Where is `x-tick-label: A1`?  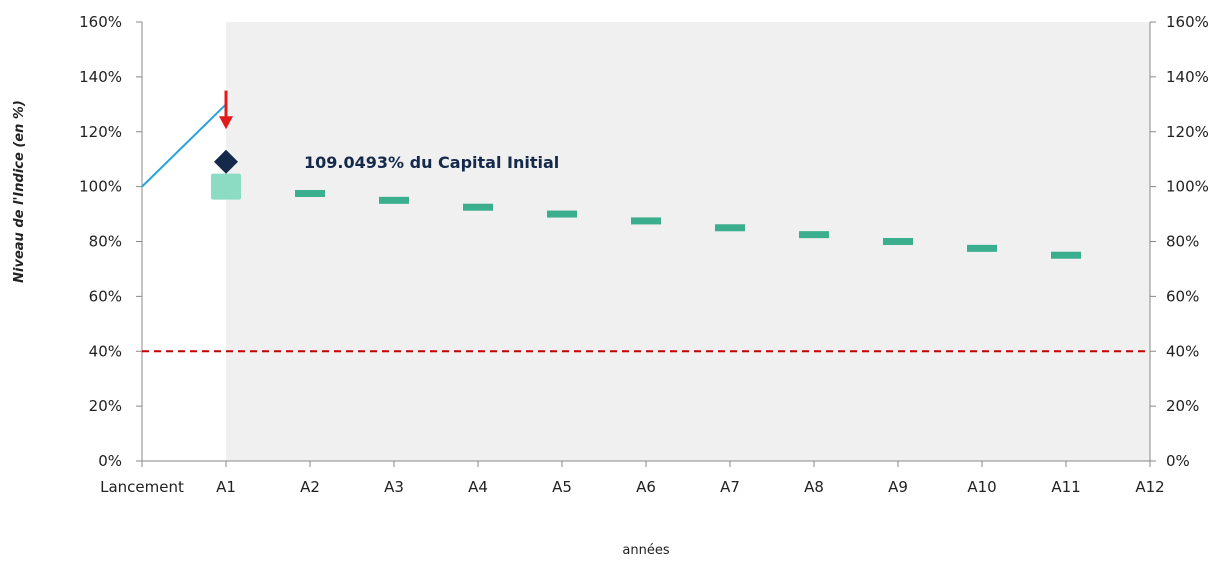 x-tick-label: A1 is located at coordinates (226, 487).